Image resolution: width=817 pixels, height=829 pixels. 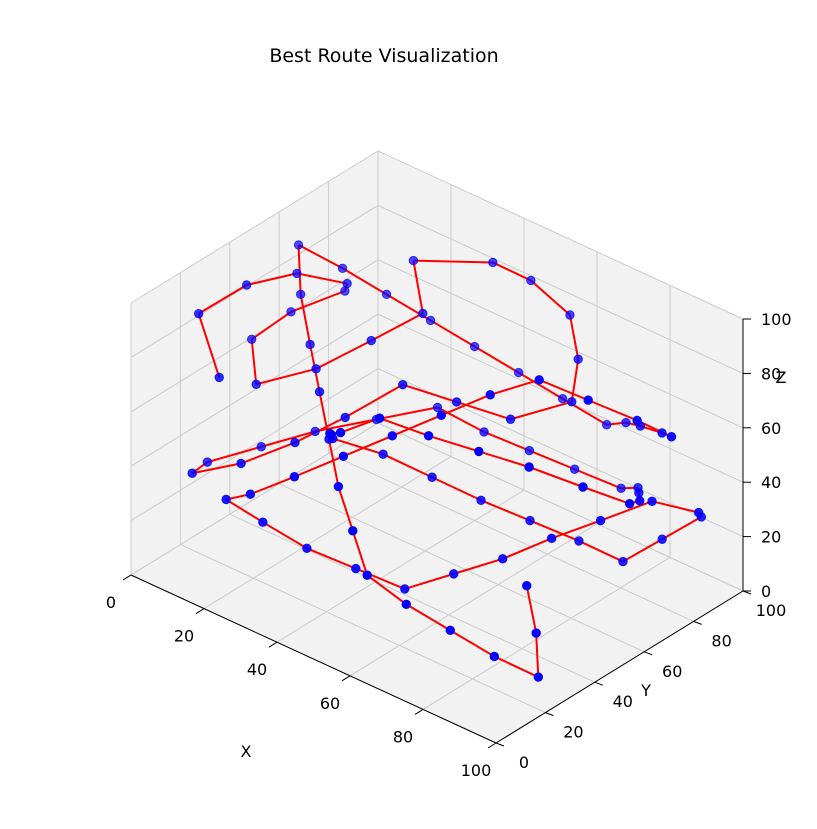 I want to click on y-tick-label: 40, so click(x=623, y=701).